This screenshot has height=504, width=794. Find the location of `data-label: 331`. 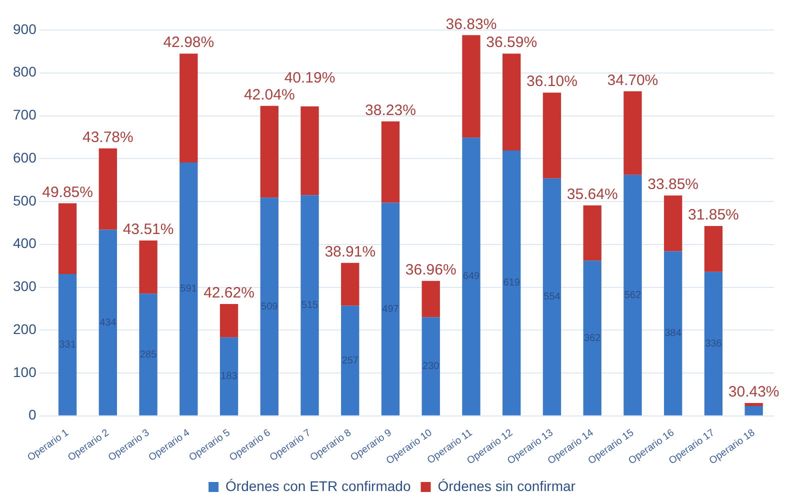

data-label: 331 is located at coordinates (67, 344).